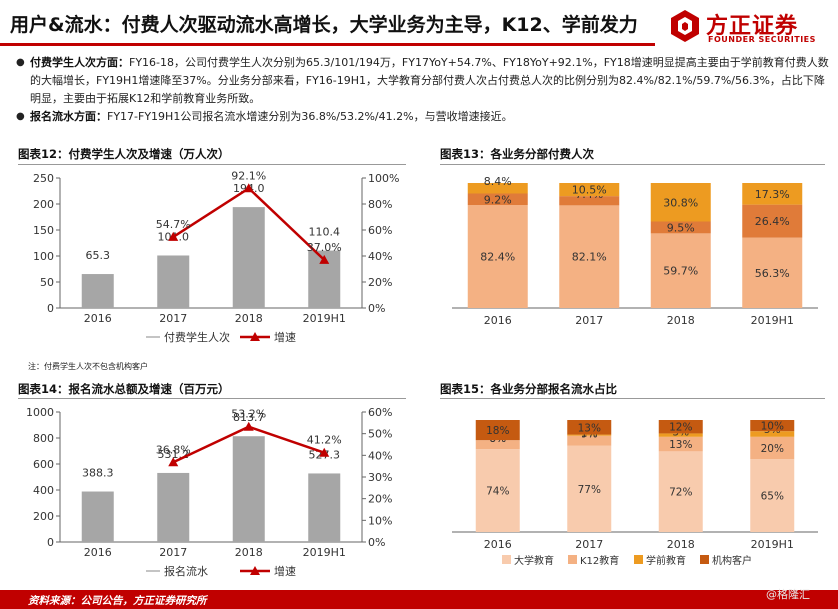 This screenshot has width=838, height=609. I want to click on chart14-bar-label: 388.3, so click(98, 473).